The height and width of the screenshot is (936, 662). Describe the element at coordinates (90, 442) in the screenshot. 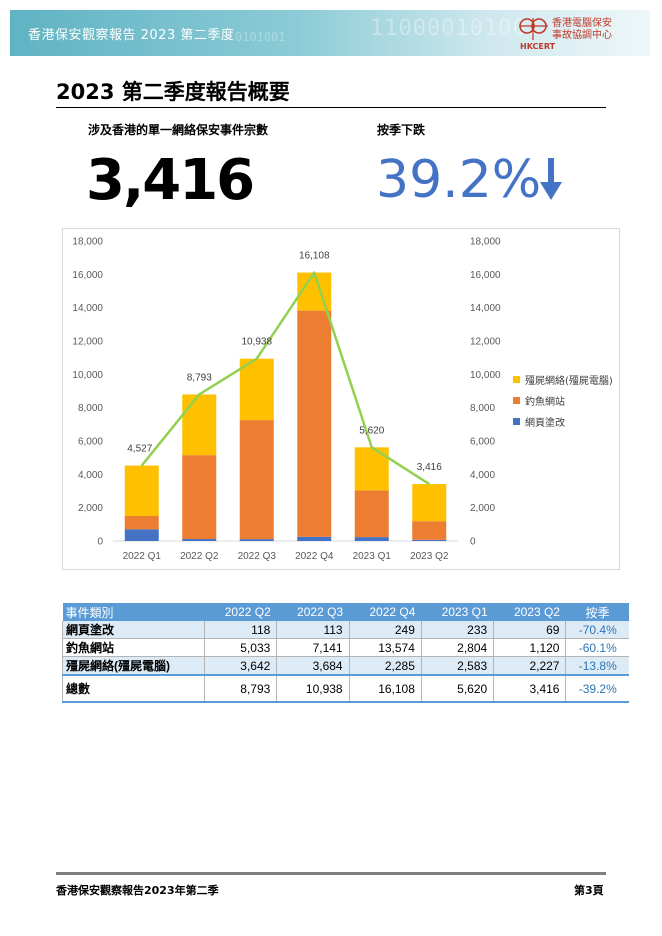

I see `y-tick-label-left: 6,000` at that location.